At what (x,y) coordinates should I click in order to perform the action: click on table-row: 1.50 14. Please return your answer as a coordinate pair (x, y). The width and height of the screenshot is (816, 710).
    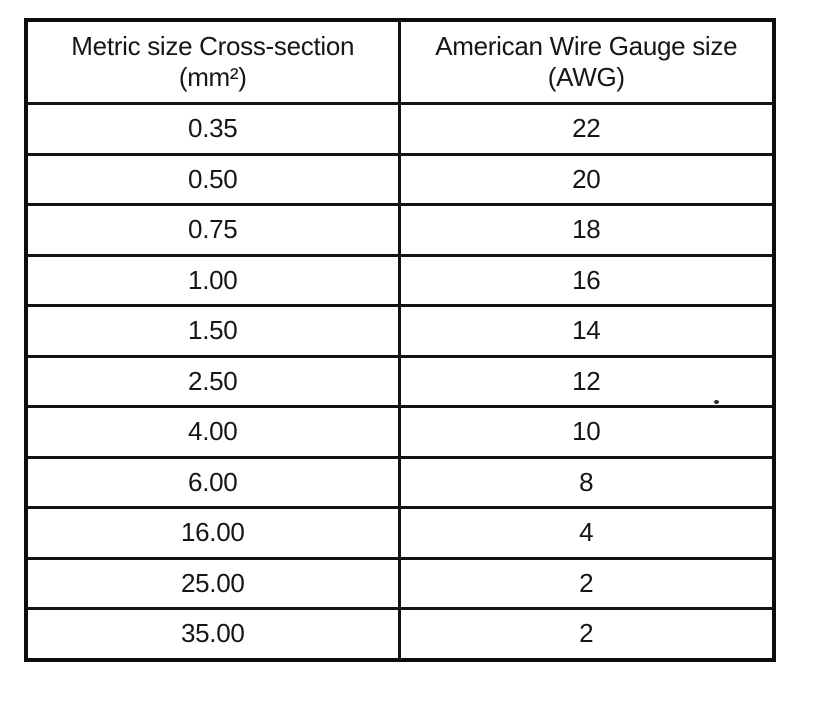
    Looking at the image, I should click on (400, 331).